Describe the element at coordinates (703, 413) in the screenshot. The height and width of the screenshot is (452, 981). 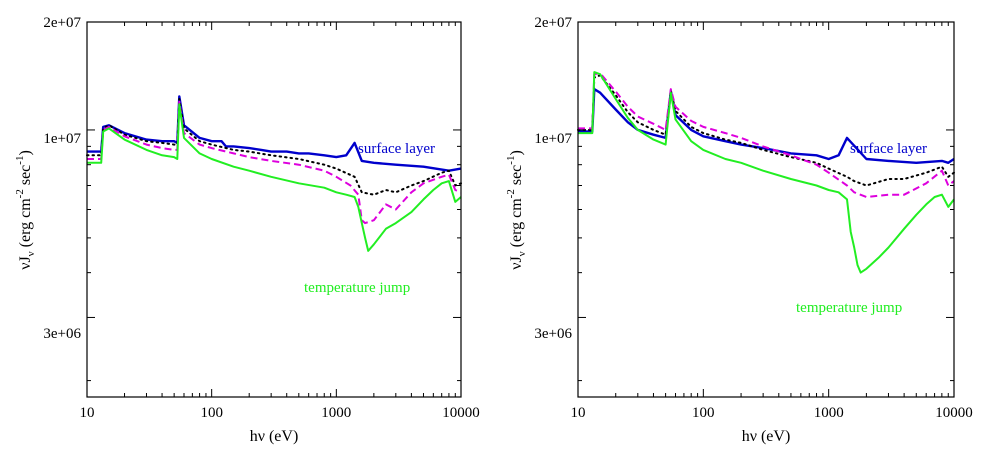
I see `right-xtick-label: 100` at that location.